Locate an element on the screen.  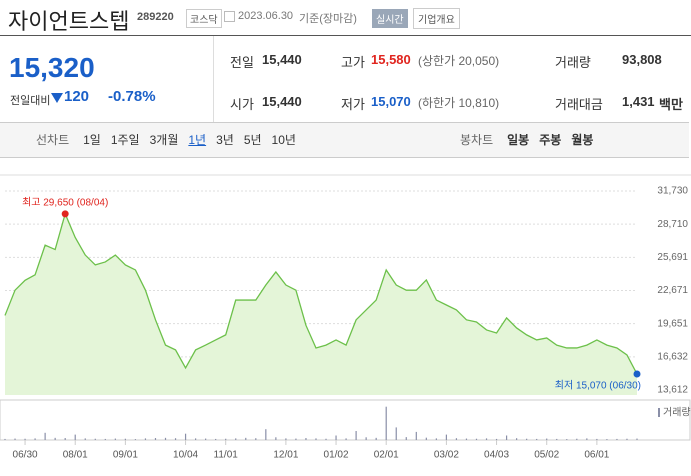
tab: 일봉 is located at coordinates (518, 140).